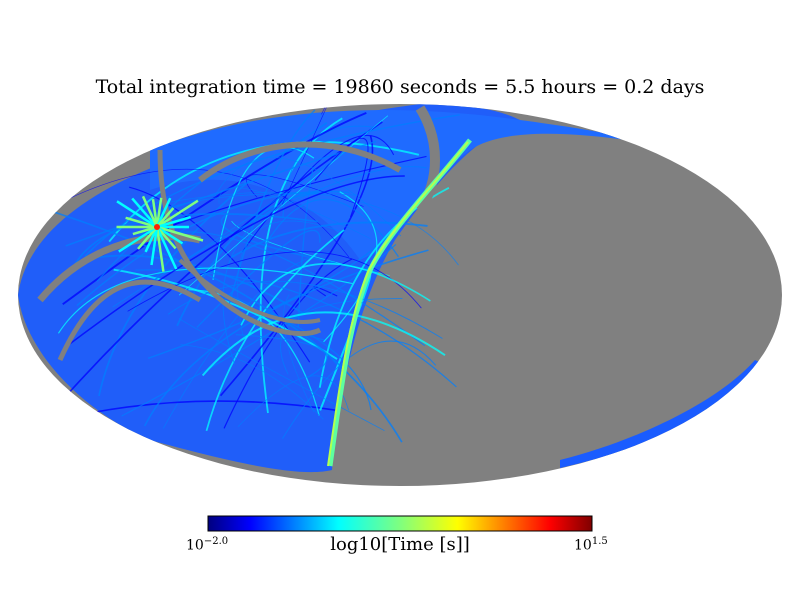  I want to click on bright-ridge-inner, so click(398, 304).